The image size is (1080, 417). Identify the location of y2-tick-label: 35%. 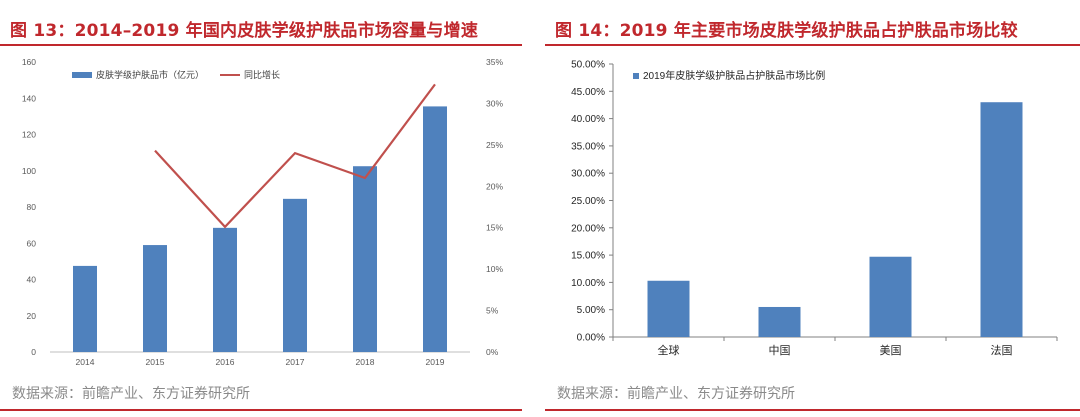
(494, 62).